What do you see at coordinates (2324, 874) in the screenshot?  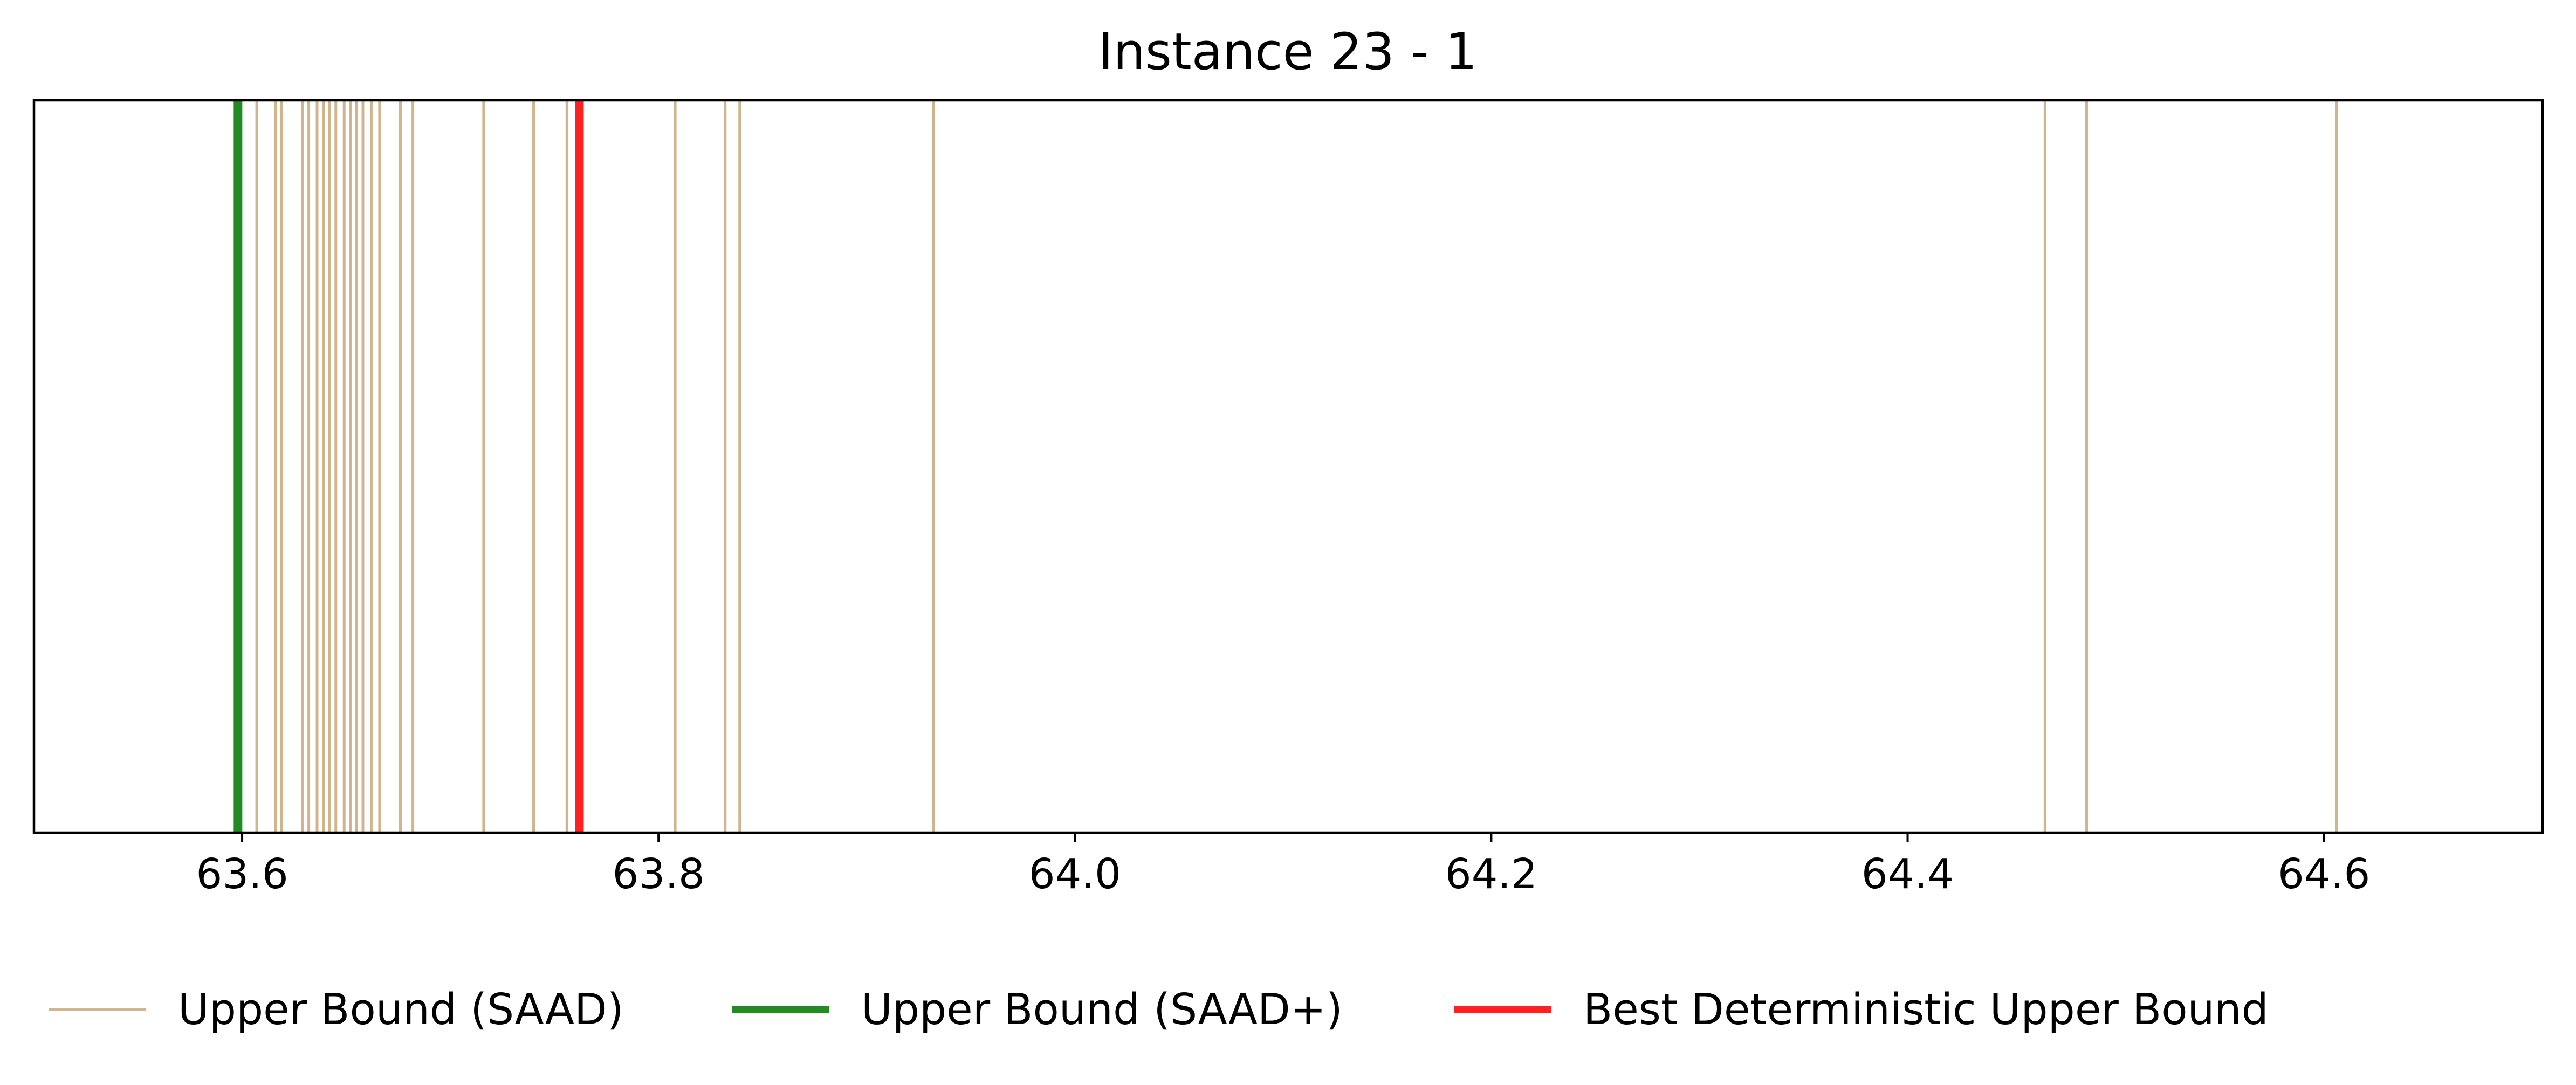 I see `x-tick-label-5: 64.6` at bounding box center [2324, 874].